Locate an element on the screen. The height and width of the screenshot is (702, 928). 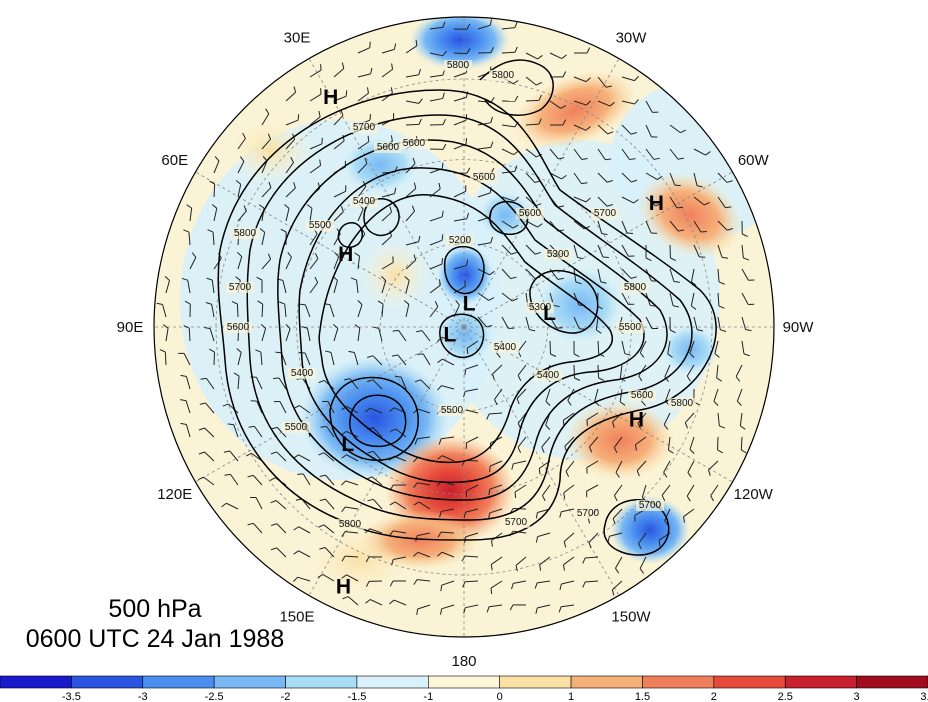
low-pressure-label: L is located at coordinates (469, 304).